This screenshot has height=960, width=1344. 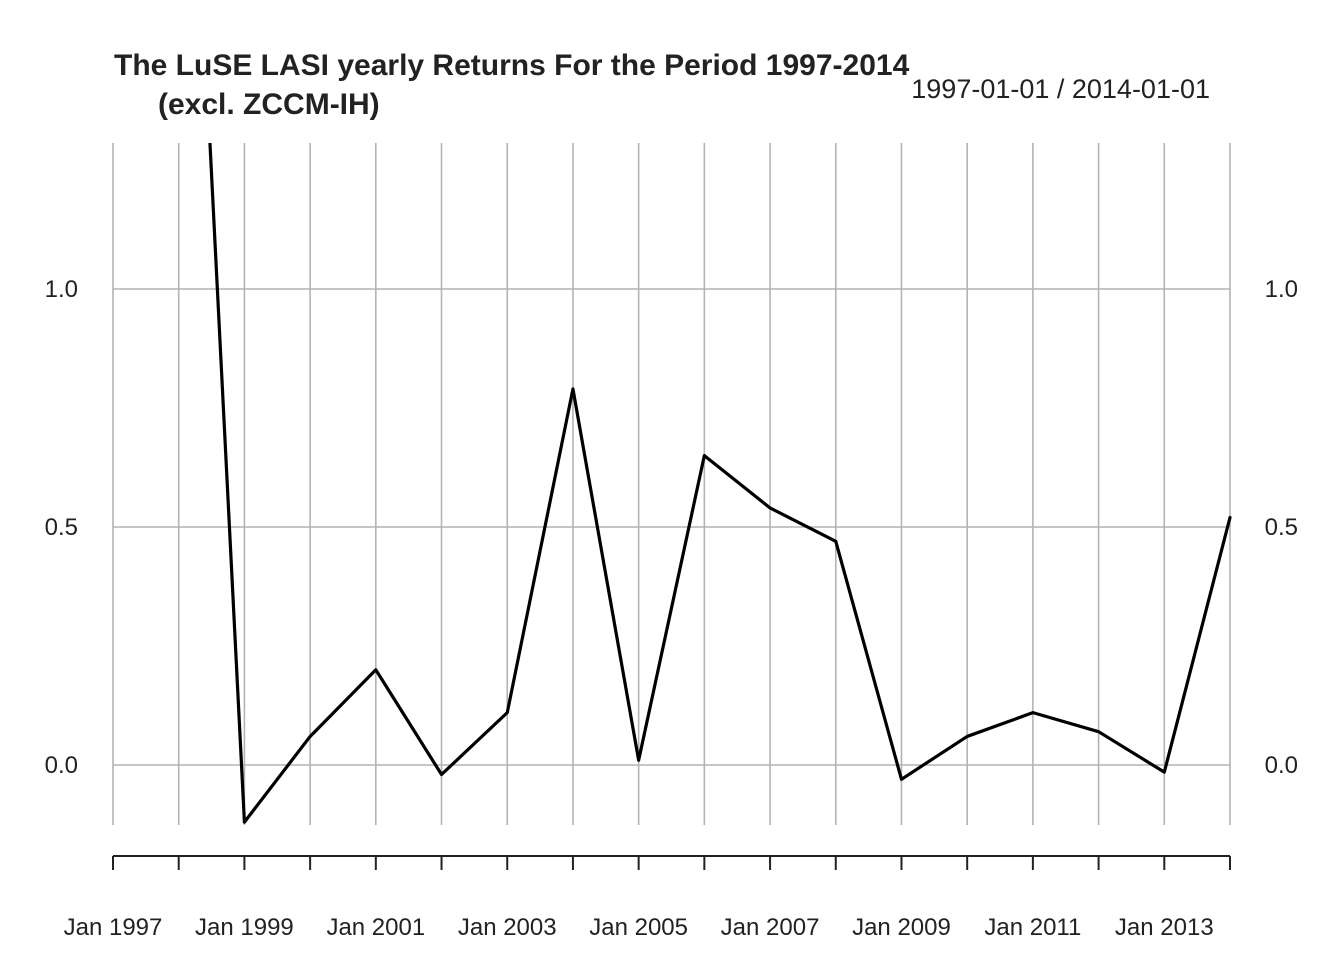 I want to click on y-tick-label-left: 0.5, so click(x=61, y=527).